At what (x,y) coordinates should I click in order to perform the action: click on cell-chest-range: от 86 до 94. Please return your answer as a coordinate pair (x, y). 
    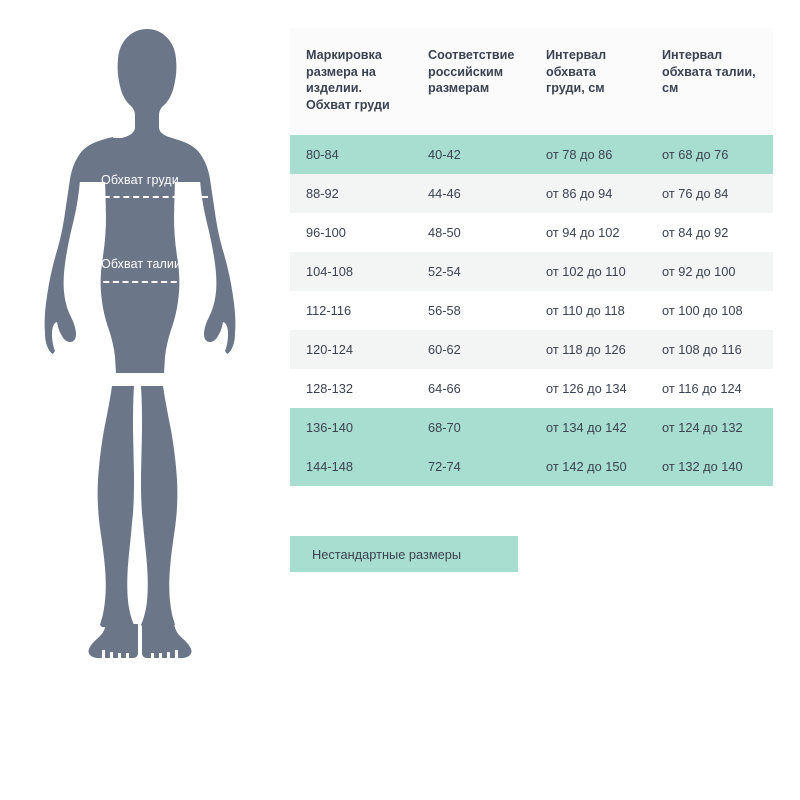
    Looking at the image, I should click on (588, 193).